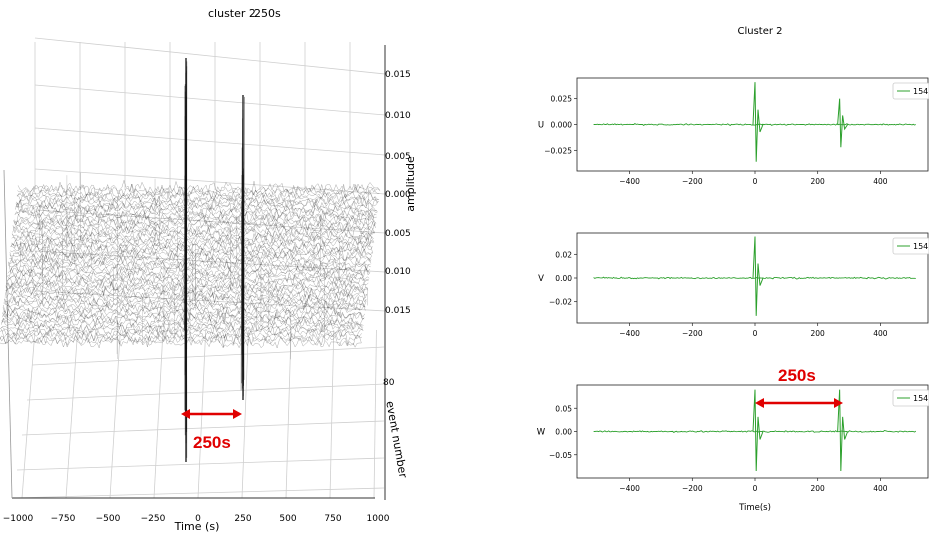 The image size is (929, 544). I want to click on left-spike-lines, so click(214, 260).